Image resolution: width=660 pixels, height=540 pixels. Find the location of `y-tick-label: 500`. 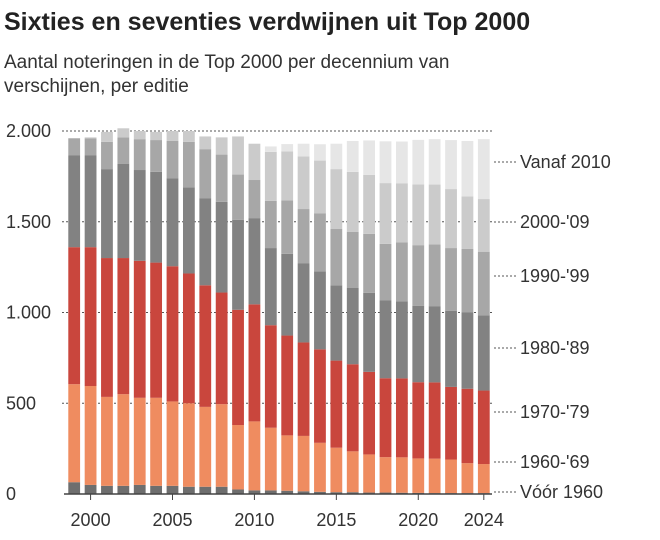

y-tick-label: 500 is located at coordinates (21, 403).